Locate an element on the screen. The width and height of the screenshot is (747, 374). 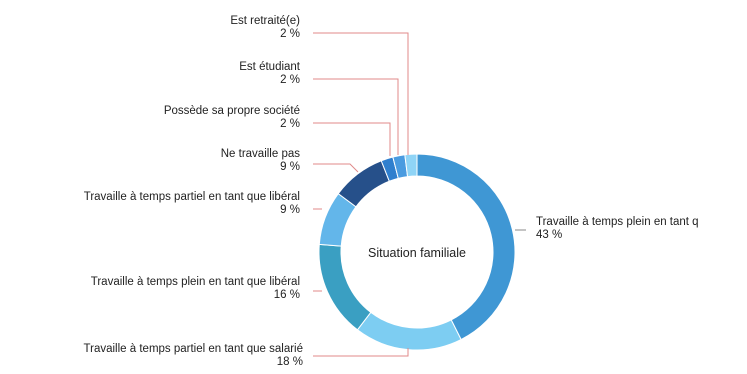
slice-label: Possède sa propre société is located at coordinates (232, 111).